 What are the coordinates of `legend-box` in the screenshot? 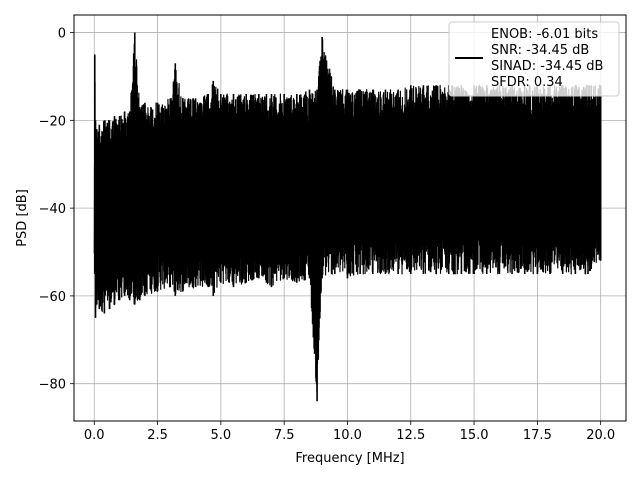 It's located at (534, 59).